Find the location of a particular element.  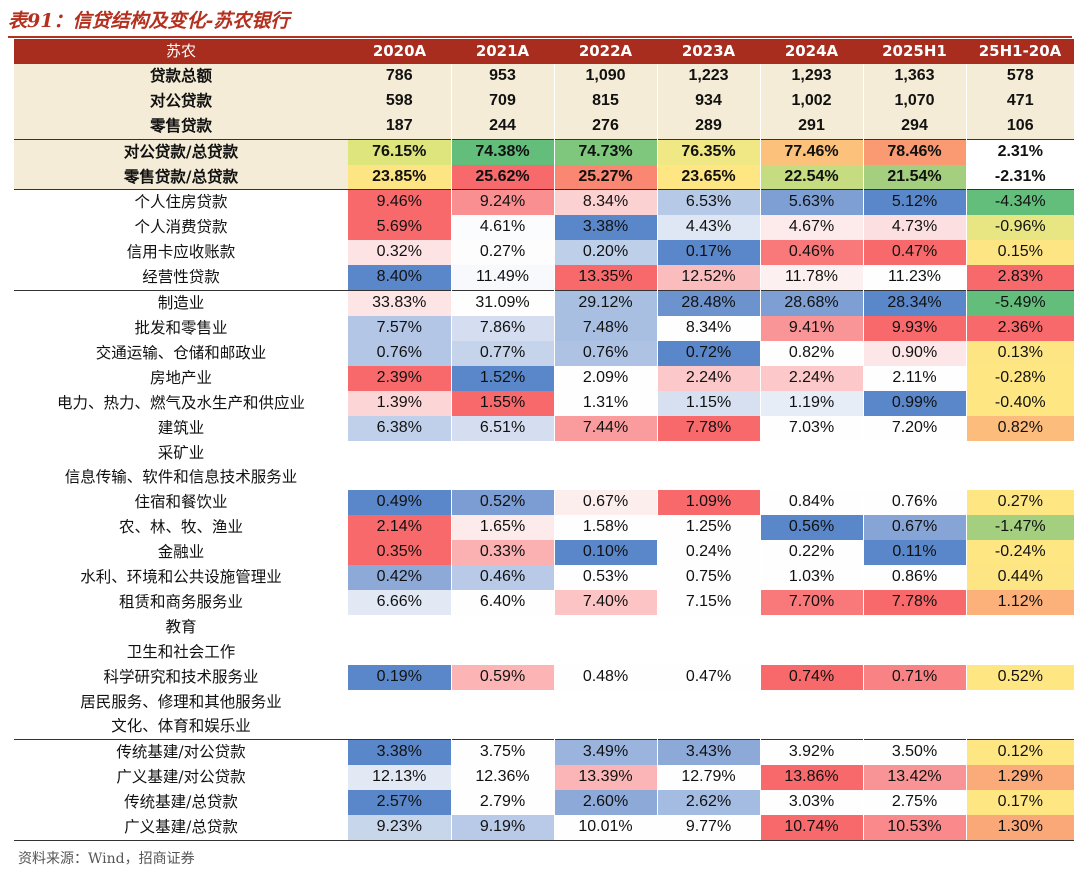

value-cell: 76.35% is located at coordinates (708, 151).